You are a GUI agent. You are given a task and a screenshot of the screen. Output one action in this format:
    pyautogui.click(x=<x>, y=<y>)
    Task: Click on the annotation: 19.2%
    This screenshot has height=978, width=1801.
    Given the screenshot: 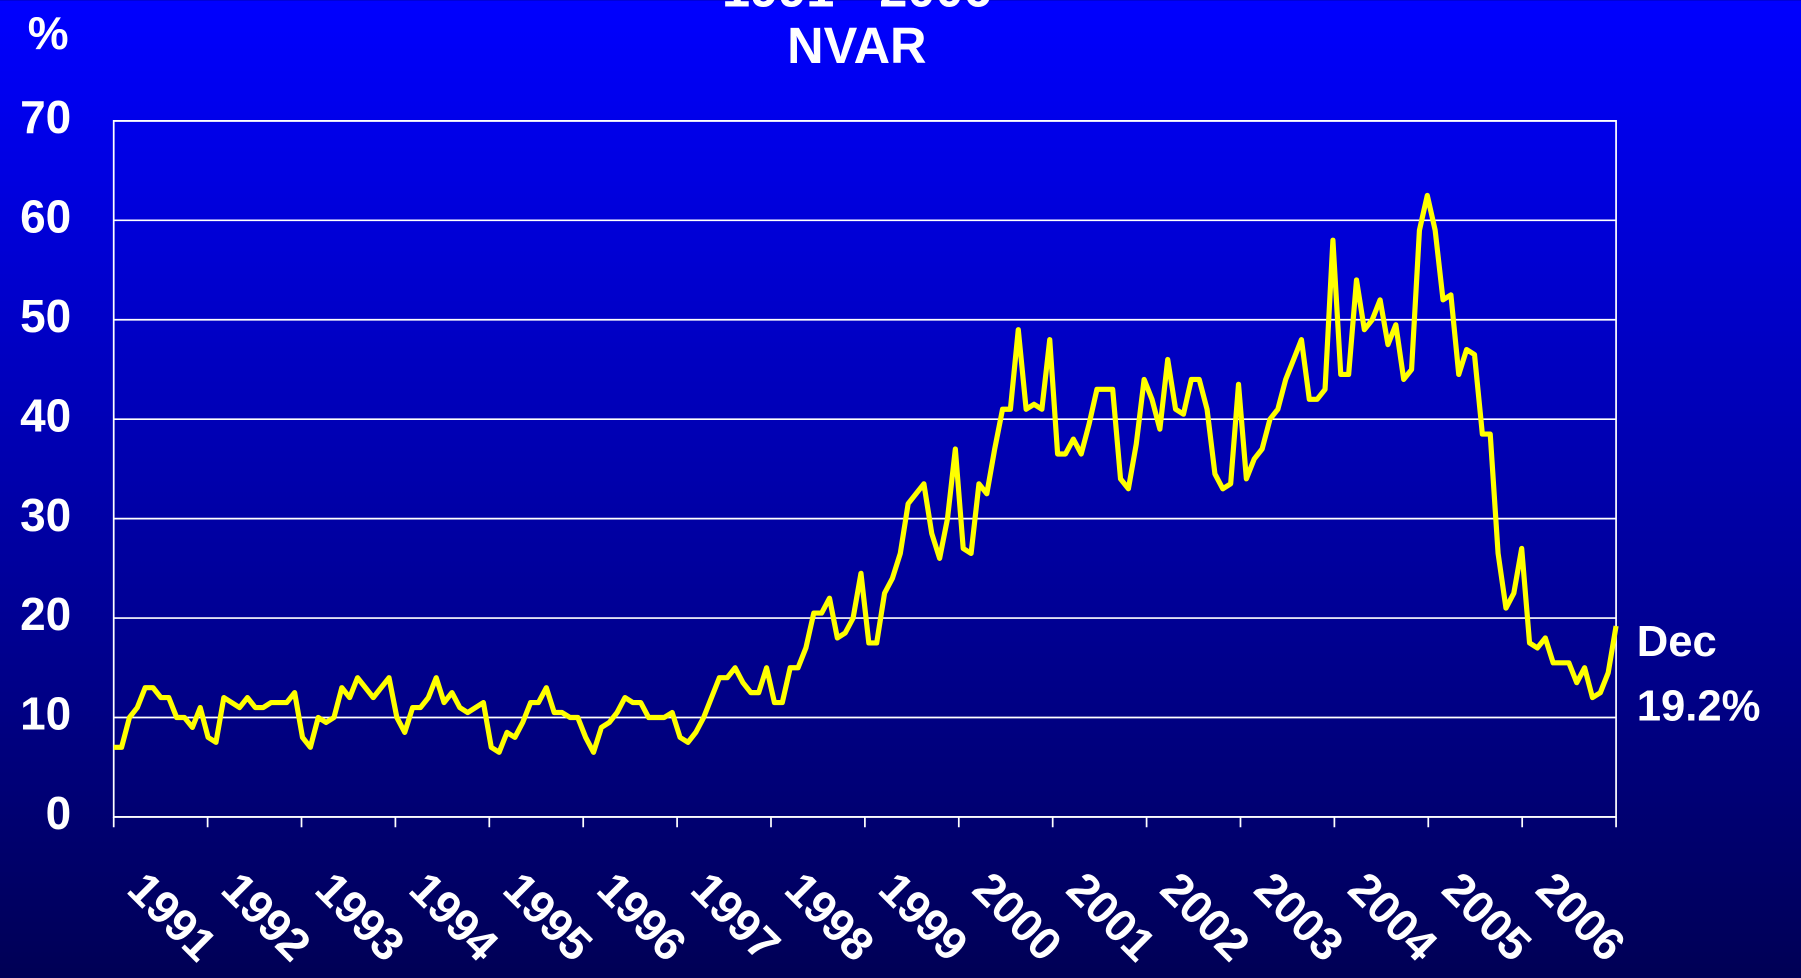 What is the action you would take?
    pyautogui.click(x=1699, y=705)
    